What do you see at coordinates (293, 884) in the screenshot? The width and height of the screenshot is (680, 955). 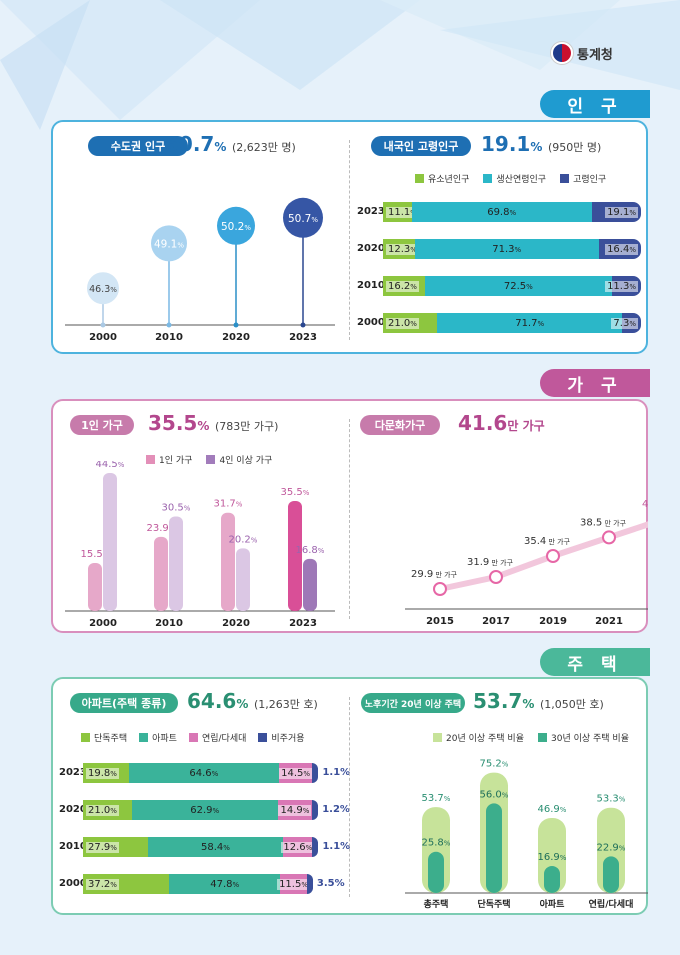 I see `data-label: 11.5%` at bounding box center [293, 884].